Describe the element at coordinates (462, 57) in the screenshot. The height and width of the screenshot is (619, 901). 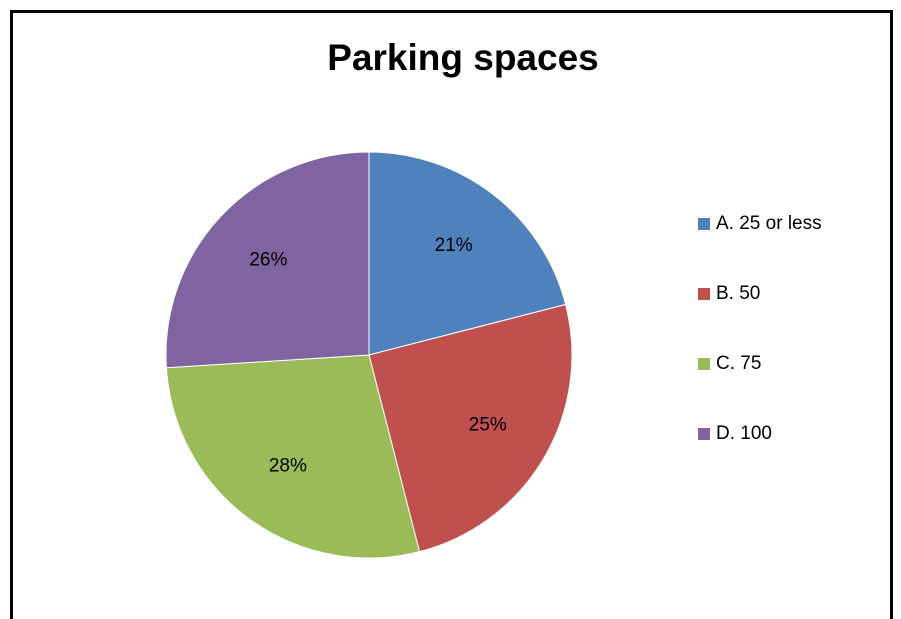
I see `chart-title: Parking spaces` at that location.